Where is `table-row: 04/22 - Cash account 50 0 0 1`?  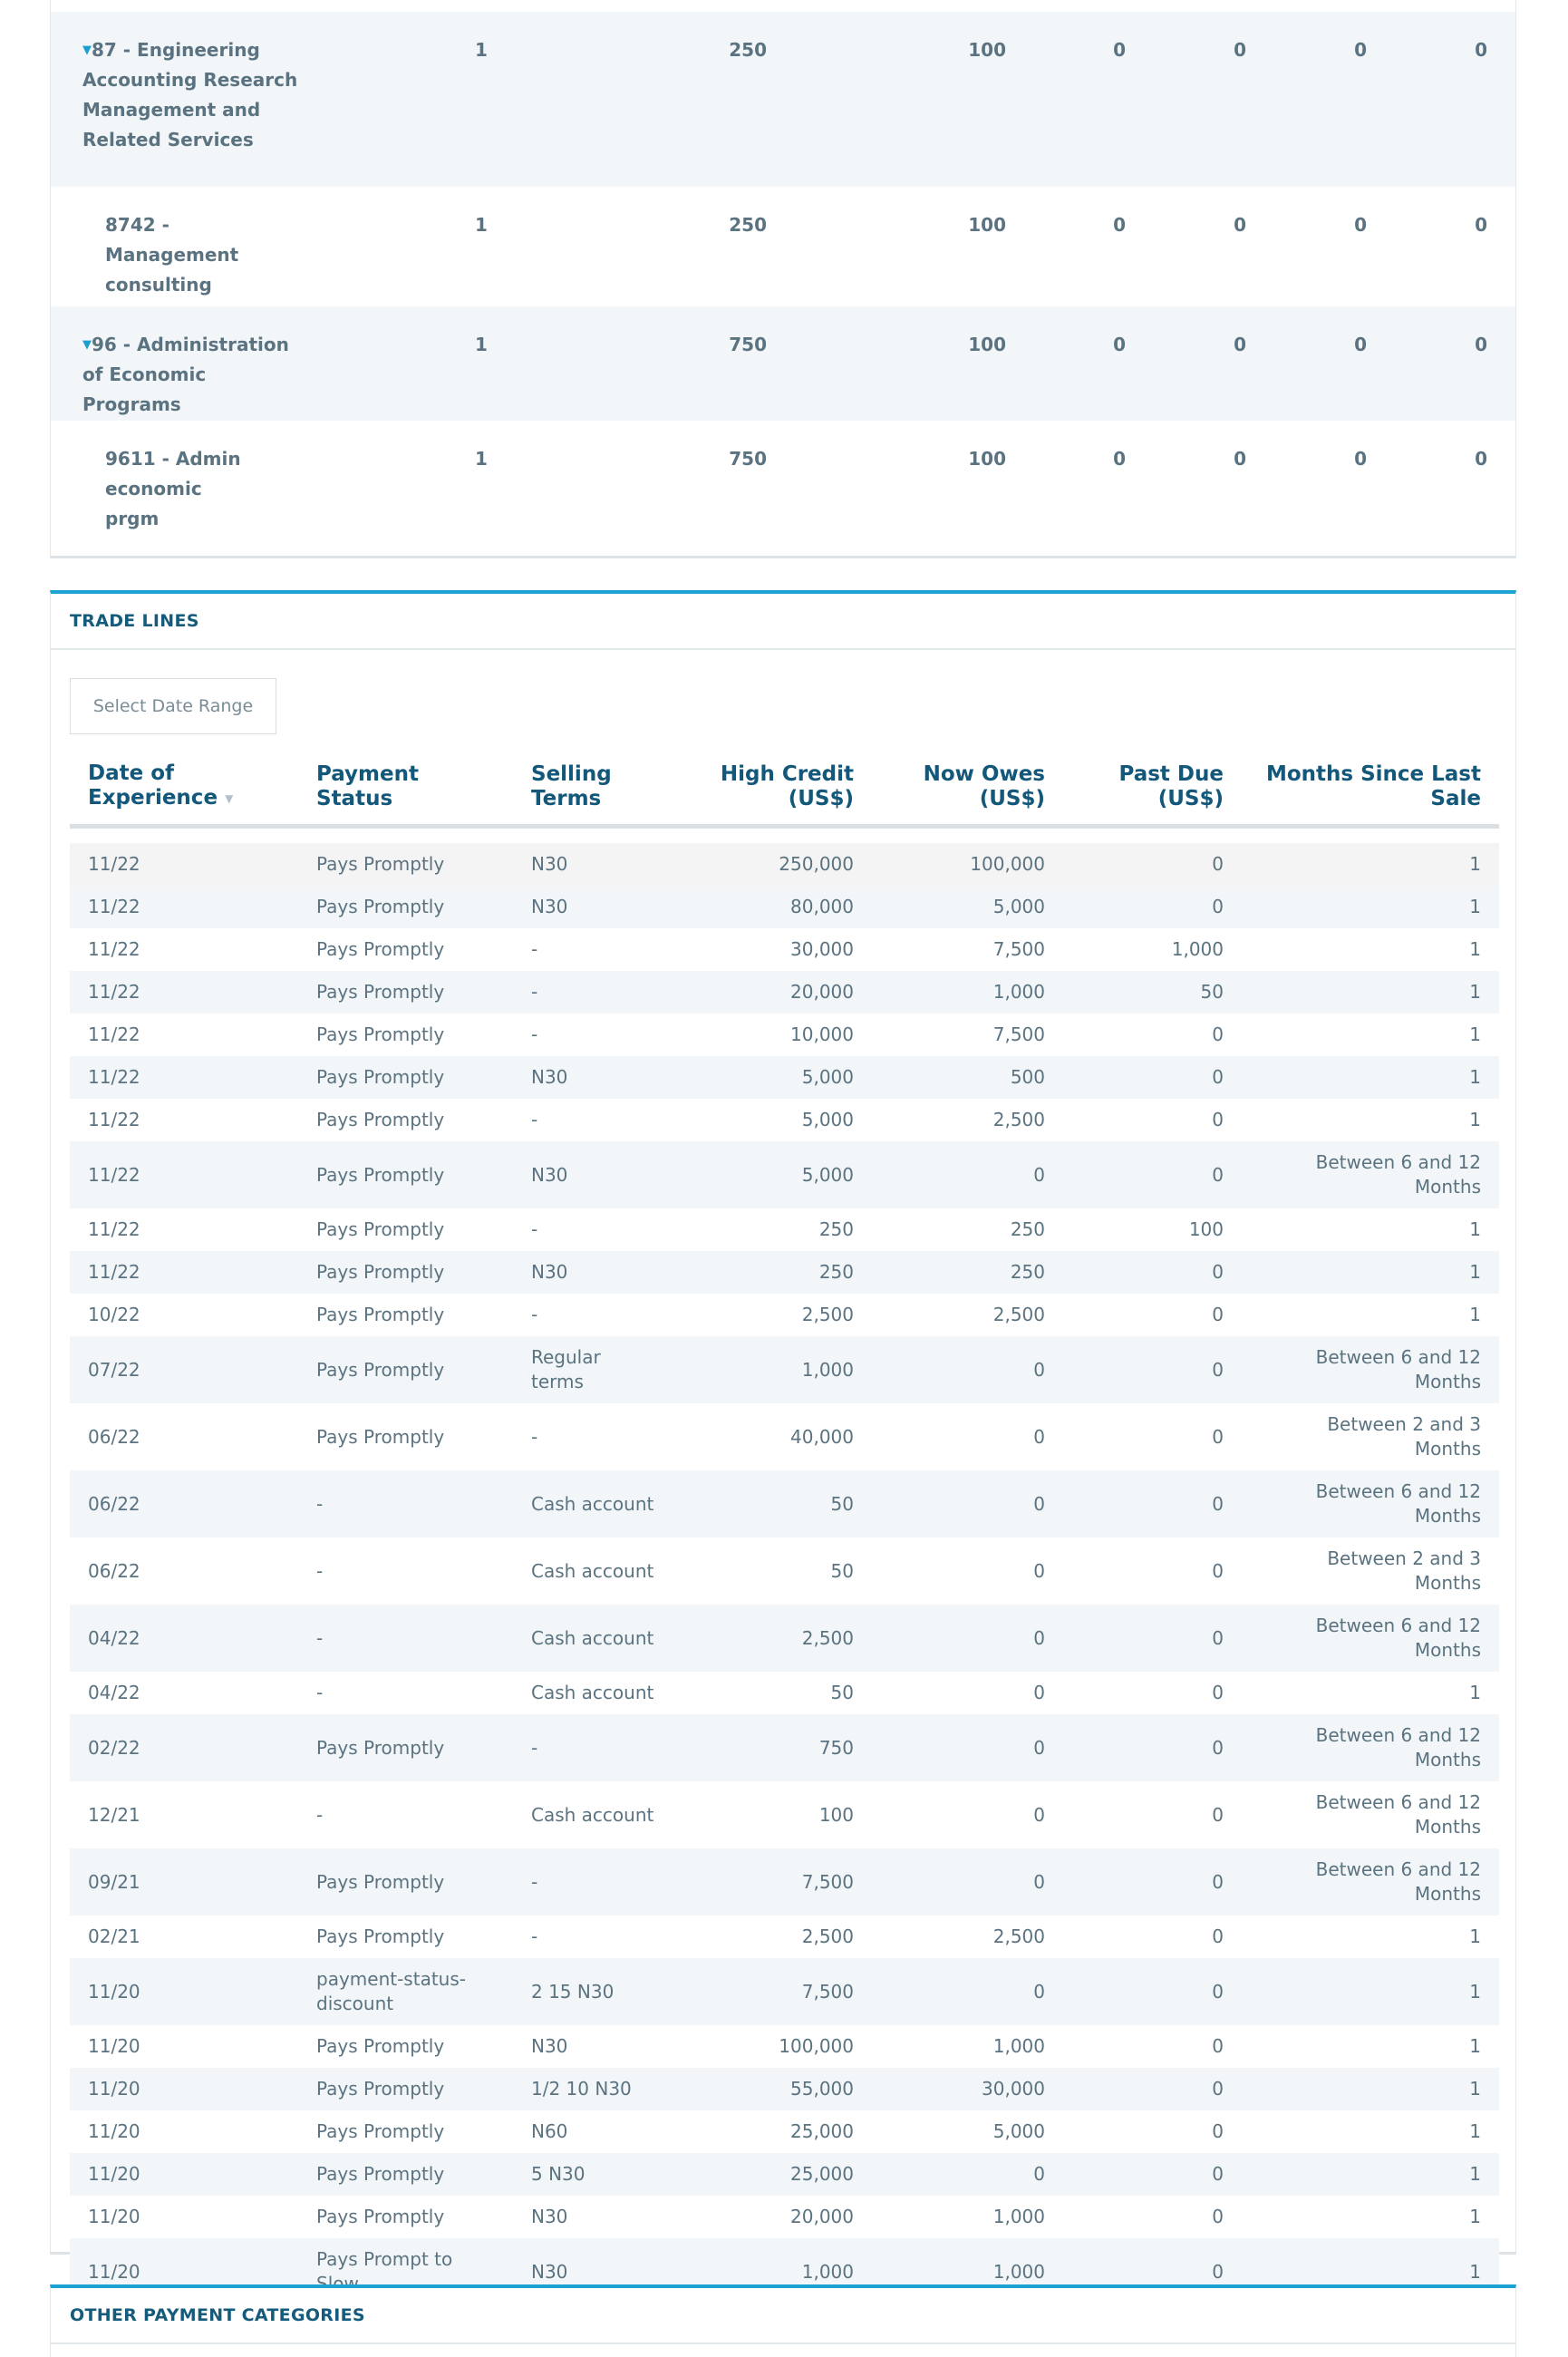
table-row: 04/22 - Cash account 50 0 0 1 is located at coordinates (784, 1693).